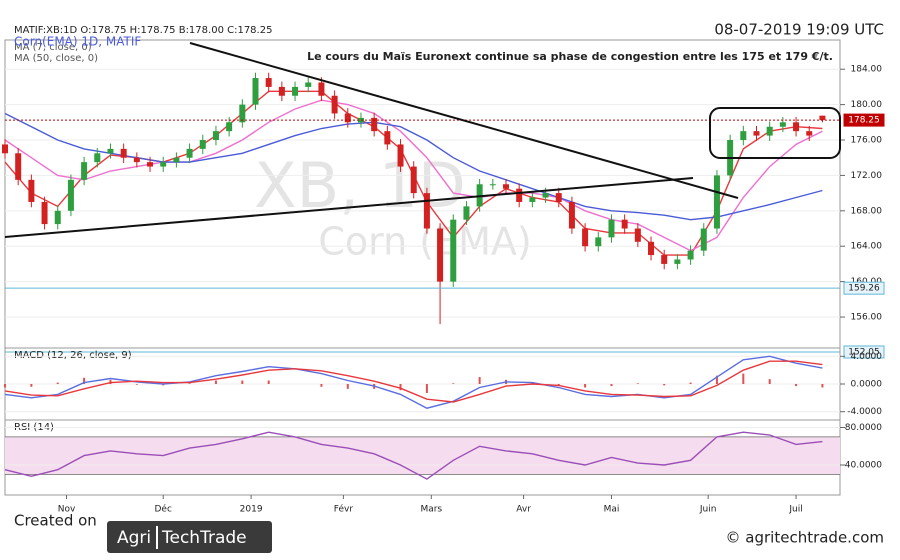  Describe the element at coordinates (867, 211) in the screenshot. I see `y-tick-label: 168.00` at that location.